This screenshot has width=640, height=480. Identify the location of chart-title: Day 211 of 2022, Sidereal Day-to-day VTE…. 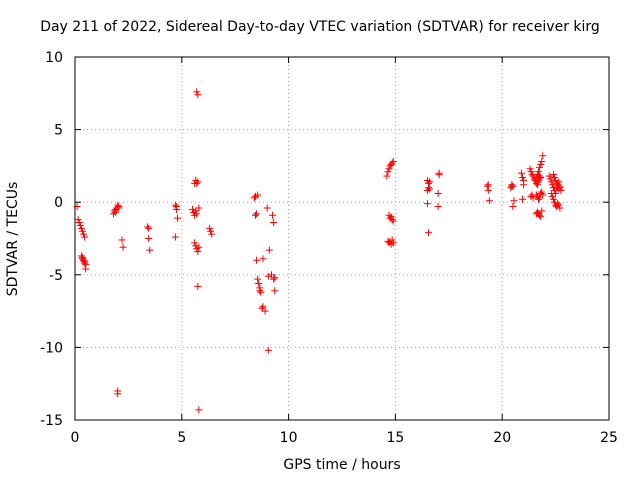
(320, 27).